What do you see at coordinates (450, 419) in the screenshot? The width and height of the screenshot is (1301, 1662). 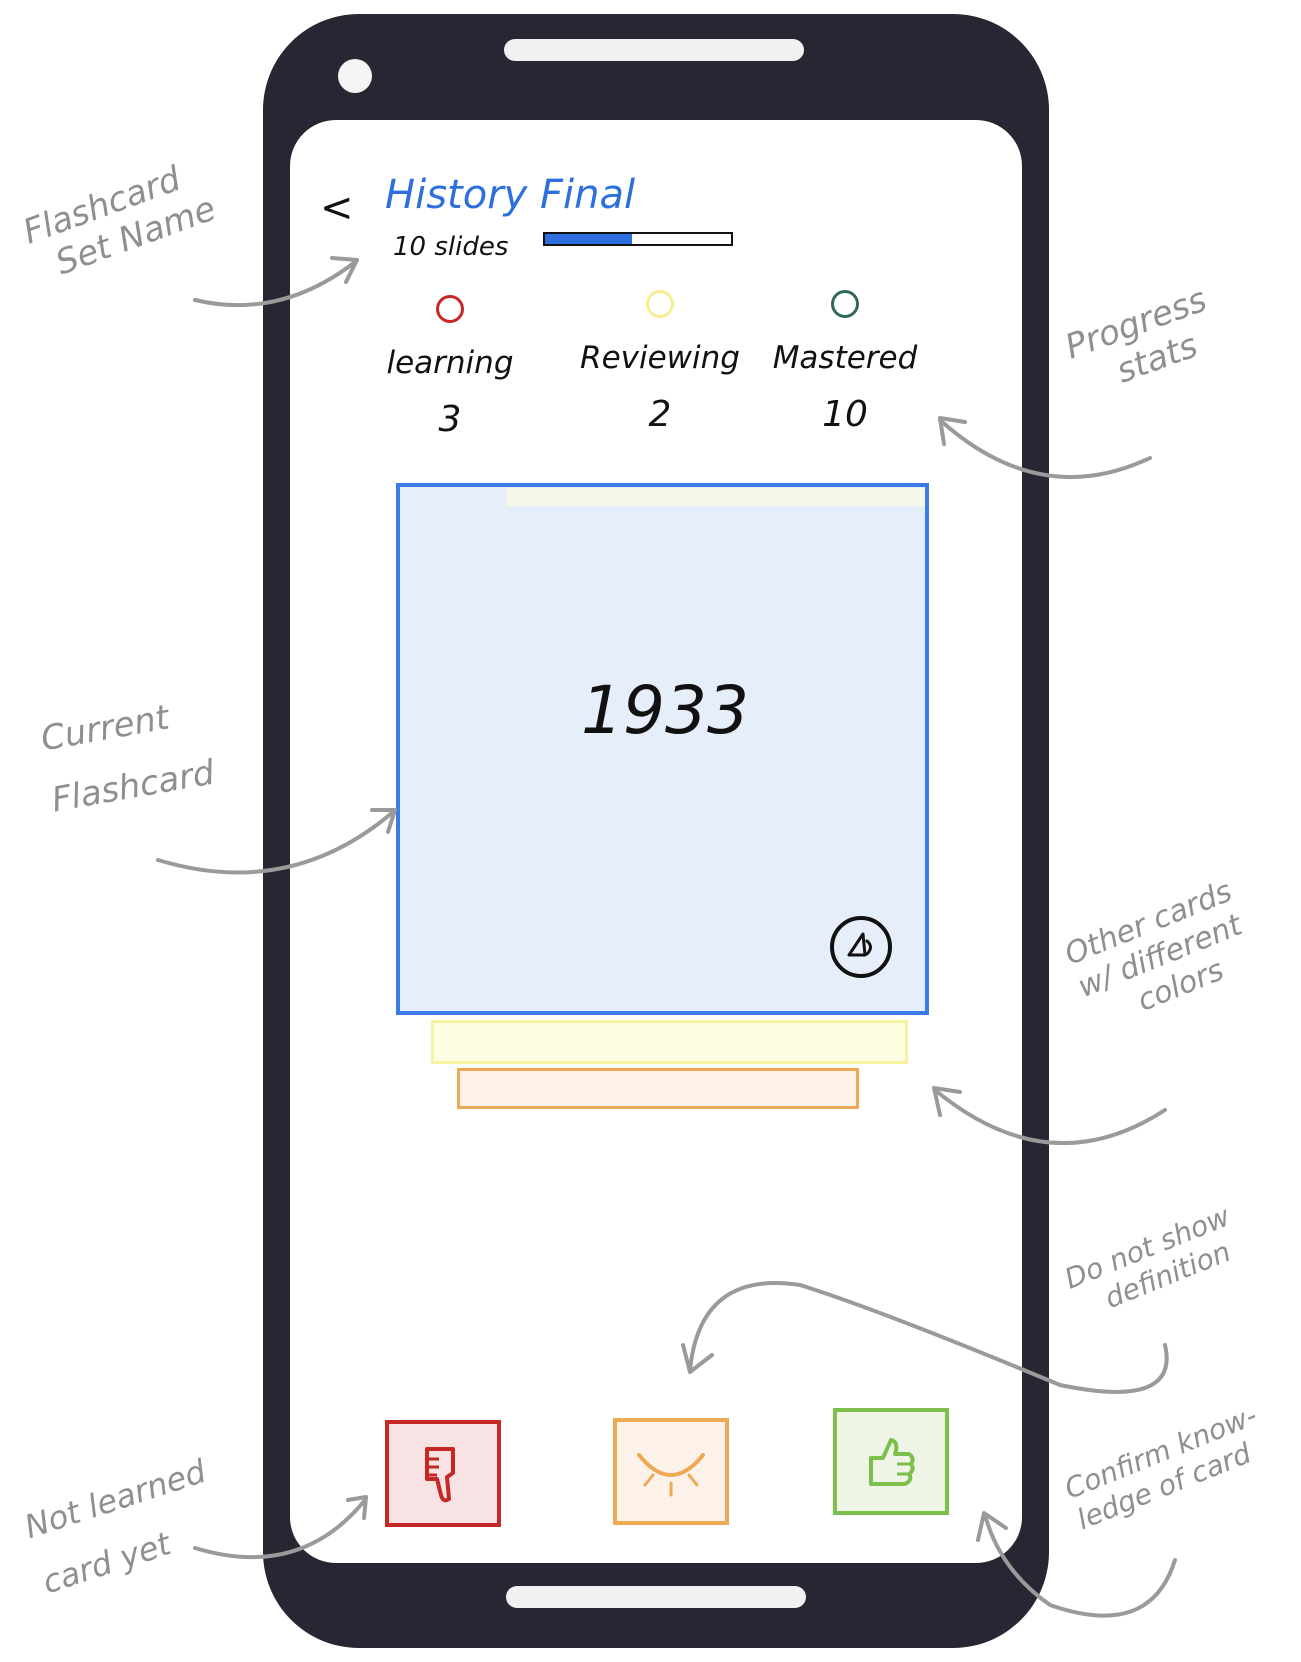 I see `stat-count: 3` at bounding box center [450, 419].